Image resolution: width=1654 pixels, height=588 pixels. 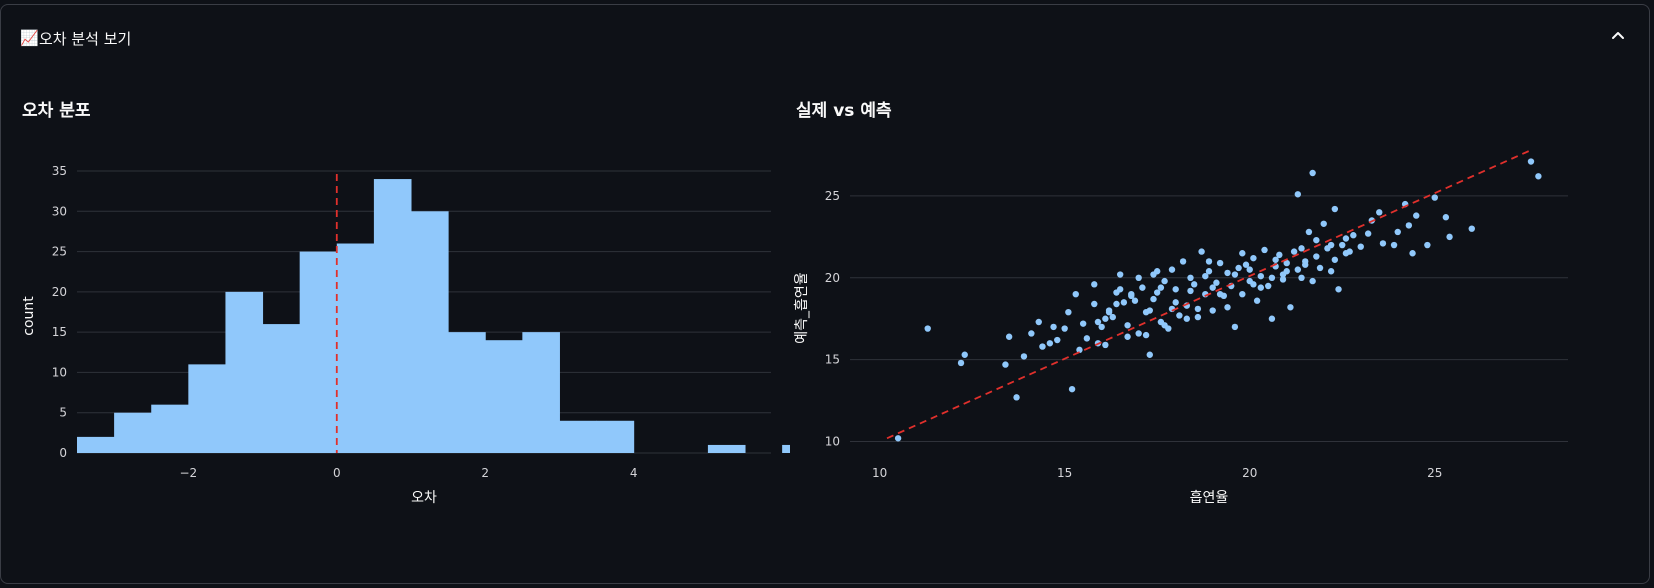 I want to click on chart-increasing-icon: 📈, so click(x=29, y=38).